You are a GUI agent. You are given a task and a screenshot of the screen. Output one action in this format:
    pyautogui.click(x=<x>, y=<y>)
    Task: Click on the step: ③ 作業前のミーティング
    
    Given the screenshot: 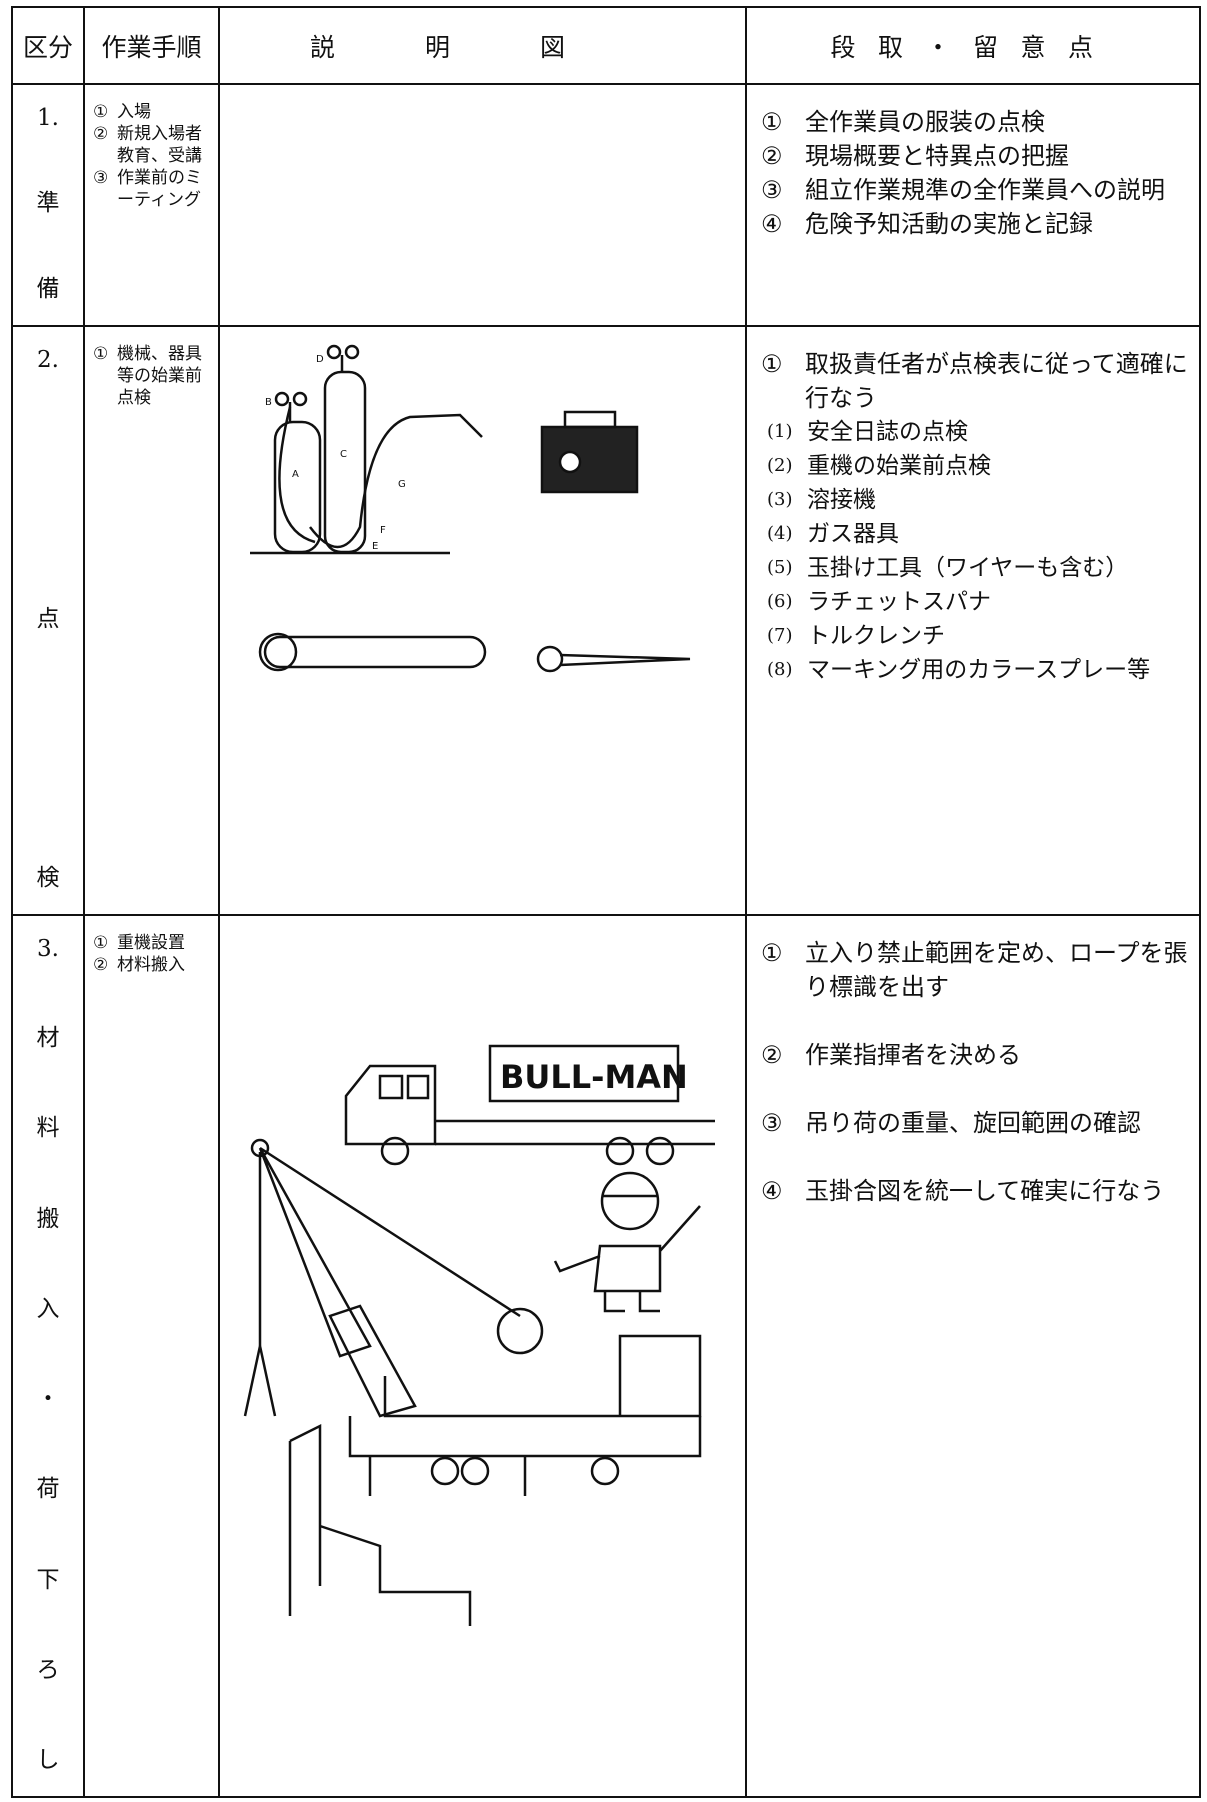 What is the action you would take?
    pyautogui.click(x=153, y=189)
    